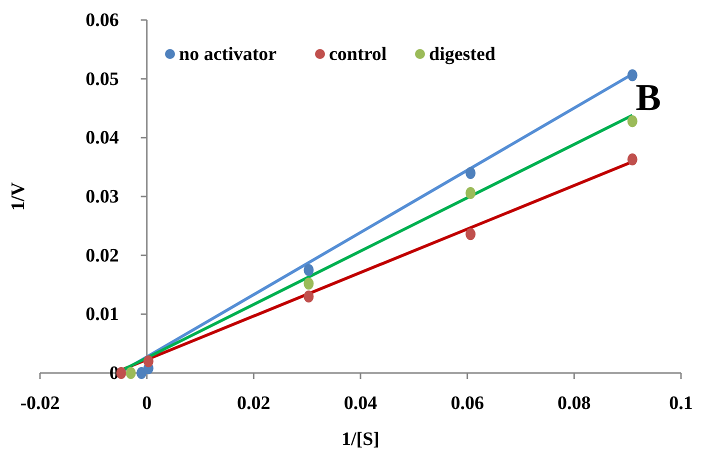  I want to click on annotation: B, so click(648, 98).